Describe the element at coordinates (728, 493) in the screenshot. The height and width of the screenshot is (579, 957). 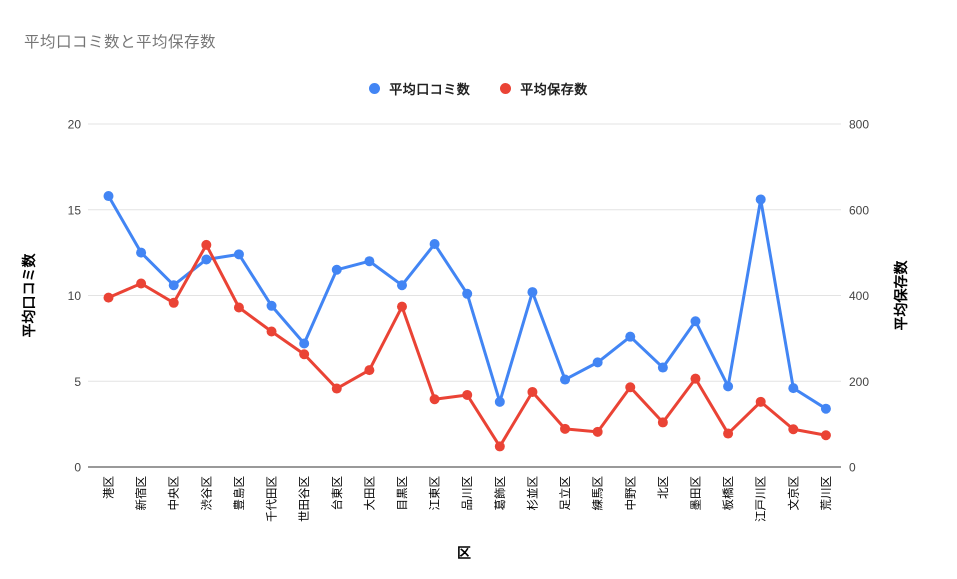
I see `x-axis-label: 板橋区` at that location.